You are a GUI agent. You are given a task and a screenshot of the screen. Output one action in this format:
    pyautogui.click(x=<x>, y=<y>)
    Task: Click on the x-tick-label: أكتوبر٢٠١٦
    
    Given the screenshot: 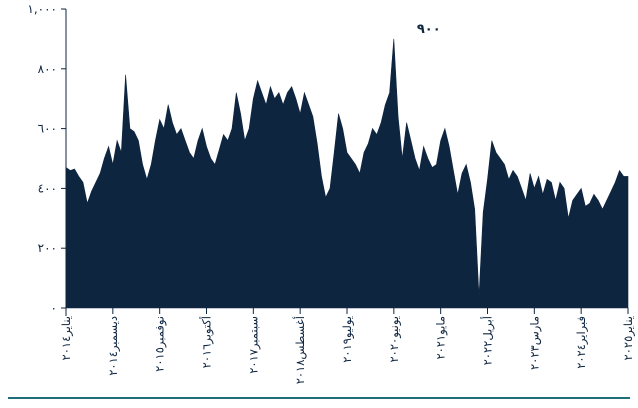 What is the action you would take?
    pyautogui.click(x=207, y=342)
    